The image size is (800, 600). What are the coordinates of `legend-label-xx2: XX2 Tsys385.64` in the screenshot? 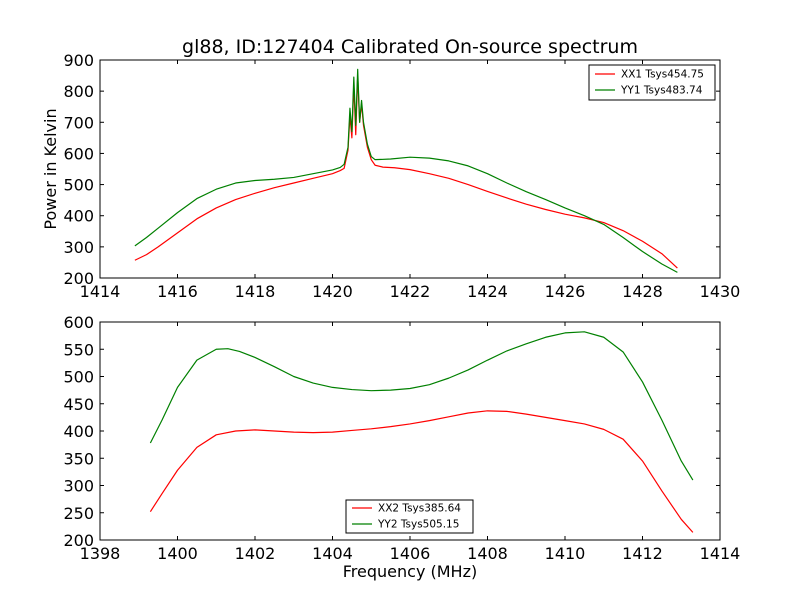 It's located at (419, 509).